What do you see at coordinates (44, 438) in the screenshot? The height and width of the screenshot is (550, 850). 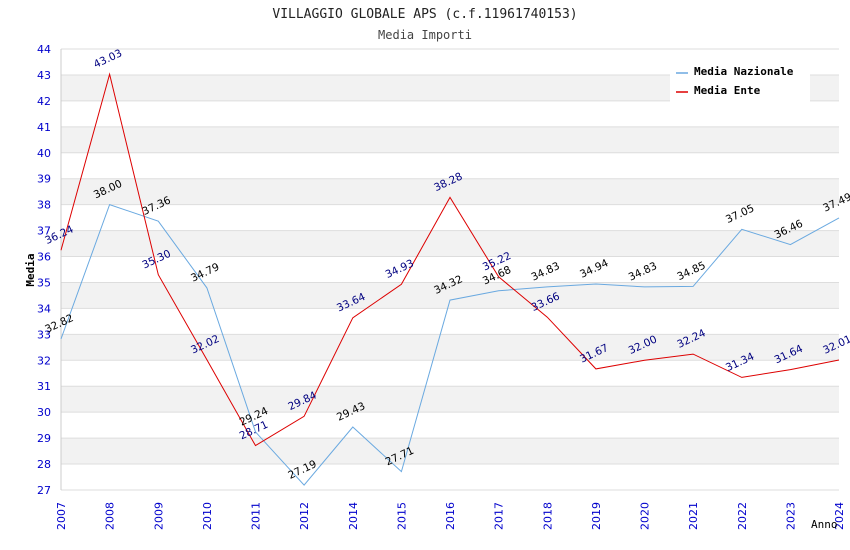 I see `y-tick-label: 29` at bounding box center [44, 438].